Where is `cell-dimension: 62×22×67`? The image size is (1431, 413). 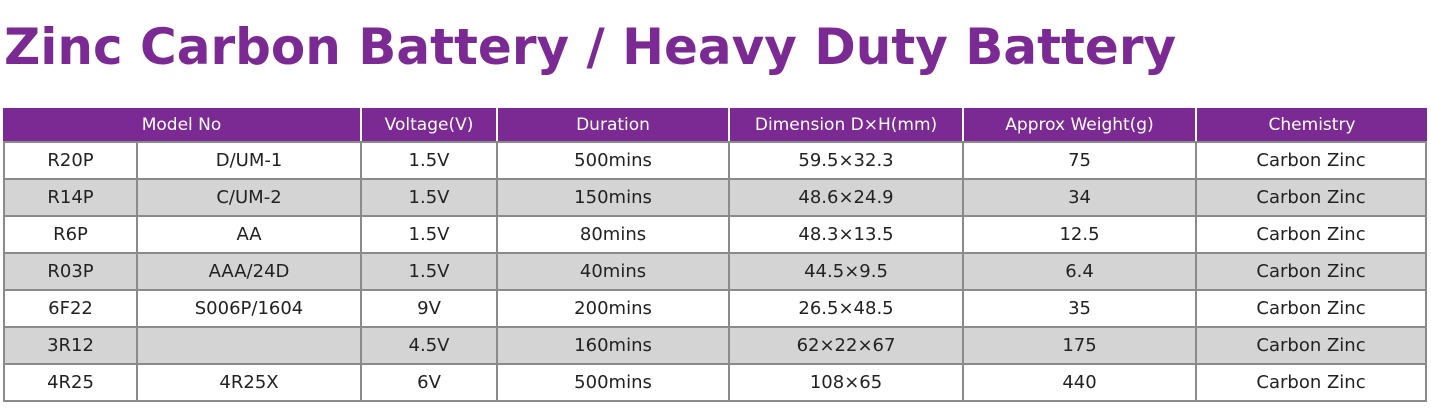
cell-dimension: 62×22×67 is located at coordinates (845, 346).